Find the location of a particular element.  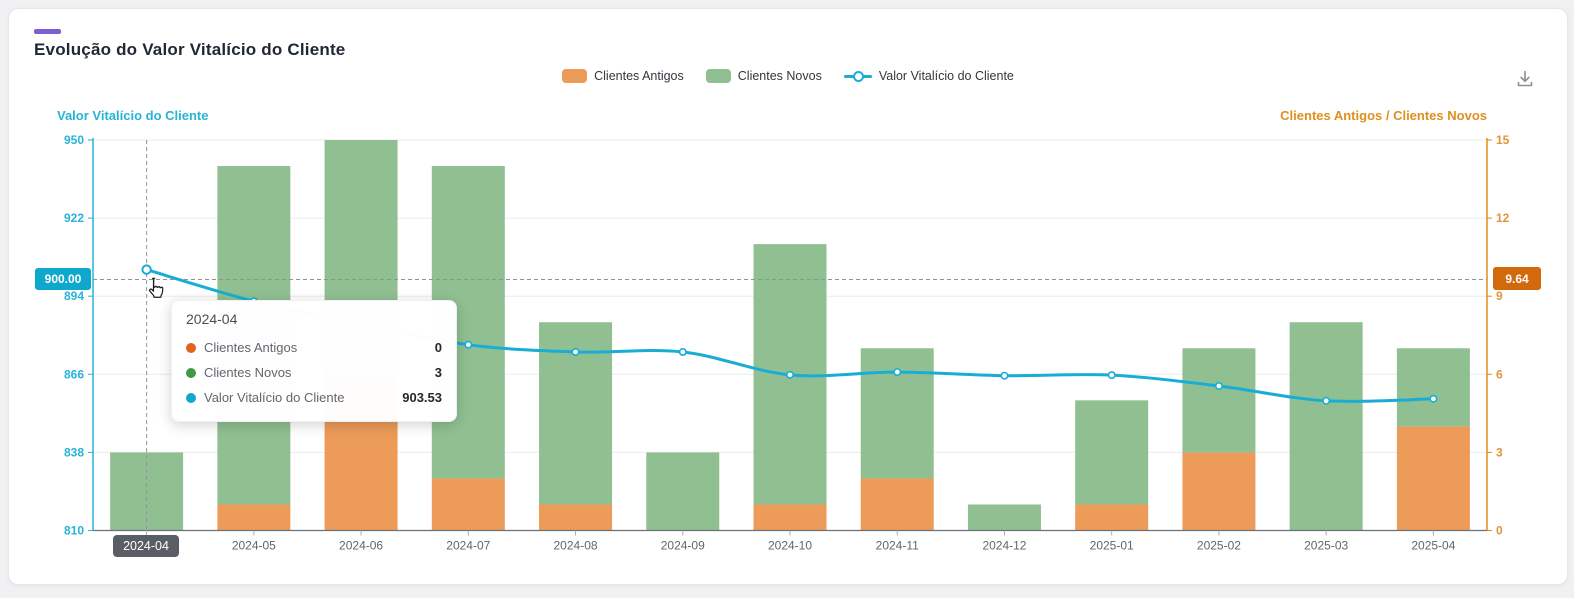

svg-text: 0 is located at coordinates (1499, 531).